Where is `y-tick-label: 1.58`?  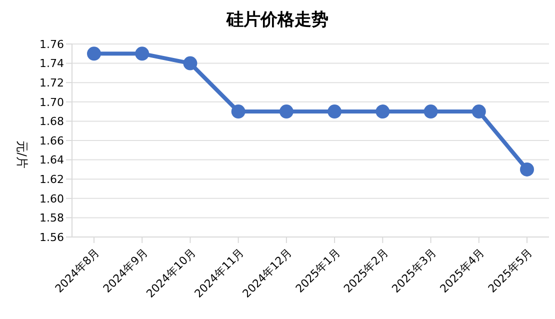 y-tick-label: 1.58 is located at coordinates (52, 218).